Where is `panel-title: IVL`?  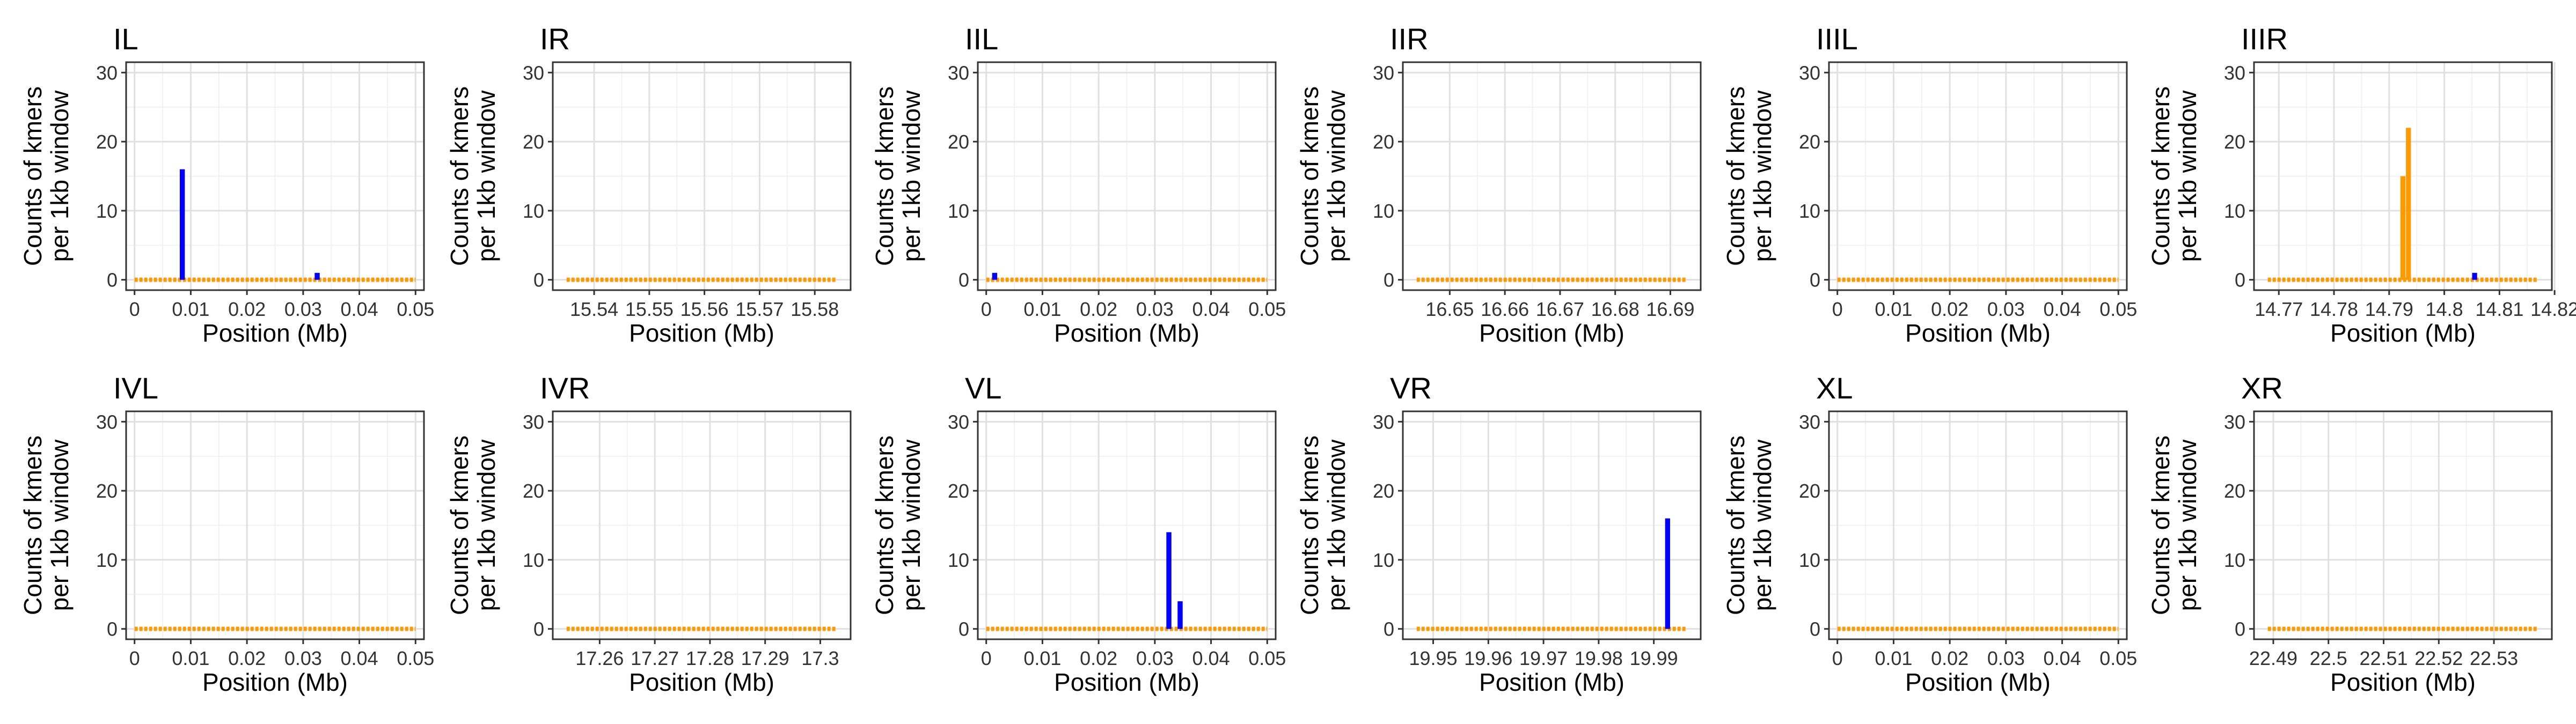 panel-title: IVL is located at coordinates (135, 388).